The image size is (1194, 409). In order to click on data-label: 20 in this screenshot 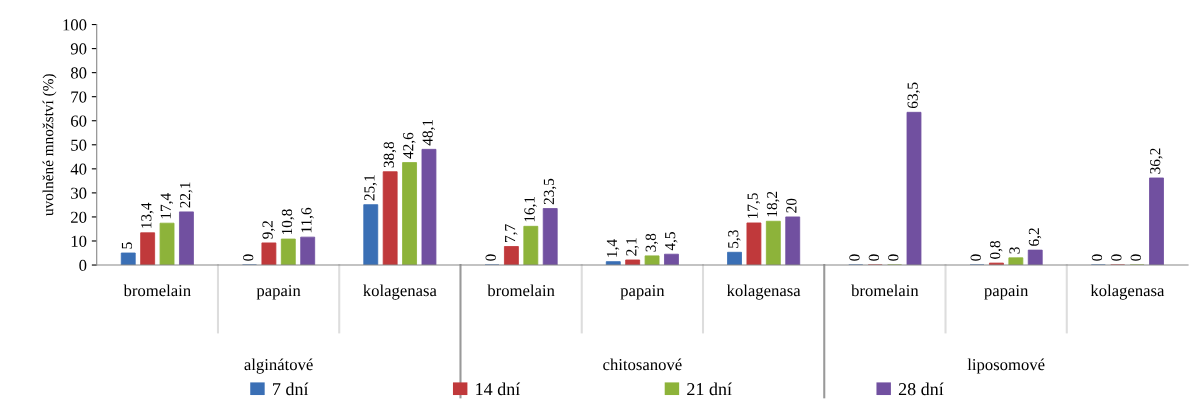, I will do `click(791, 205)`.